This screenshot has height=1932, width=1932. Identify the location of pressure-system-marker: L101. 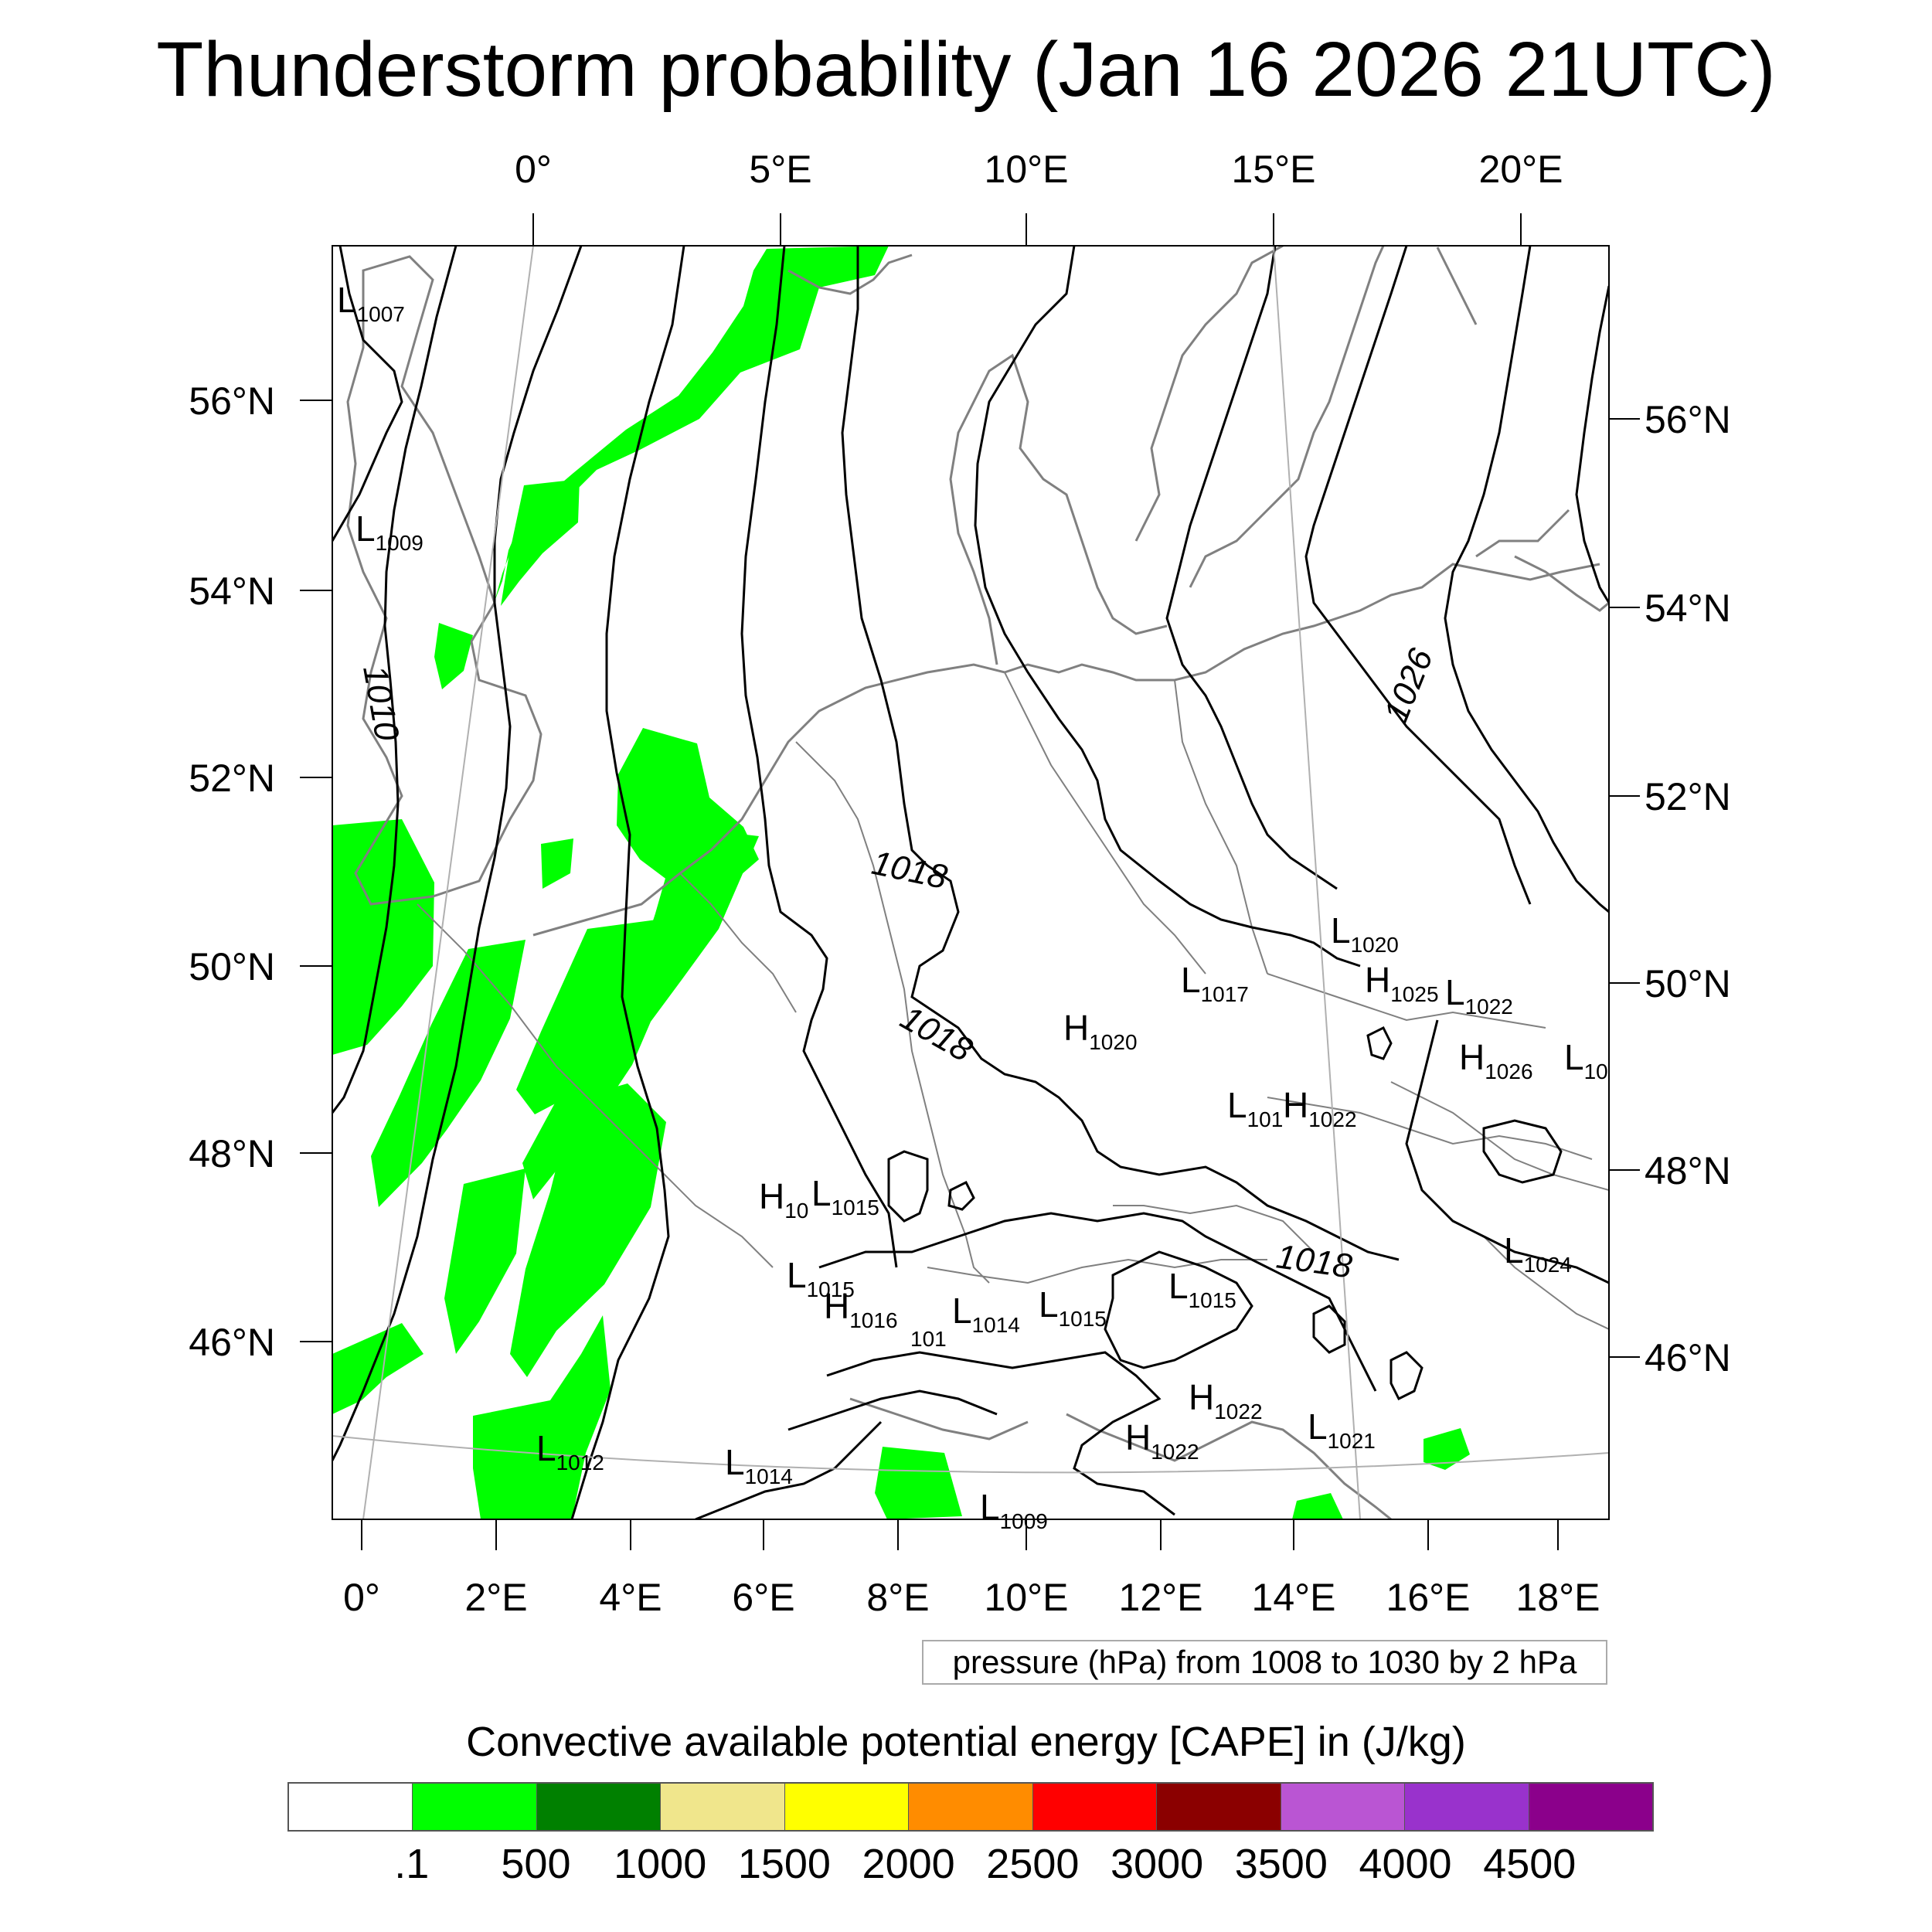
(1255, 1108).